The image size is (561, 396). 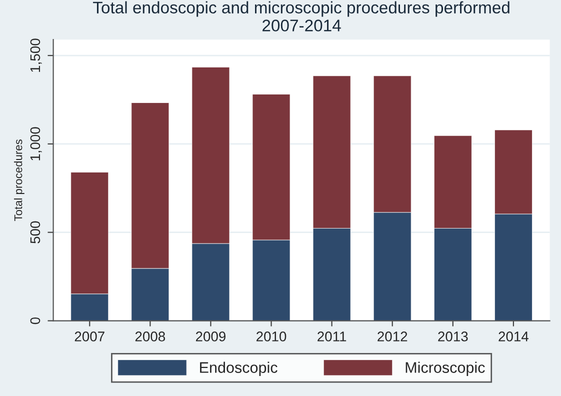 I want to click on y-tick-label: 0, so click(x=35, y=320).